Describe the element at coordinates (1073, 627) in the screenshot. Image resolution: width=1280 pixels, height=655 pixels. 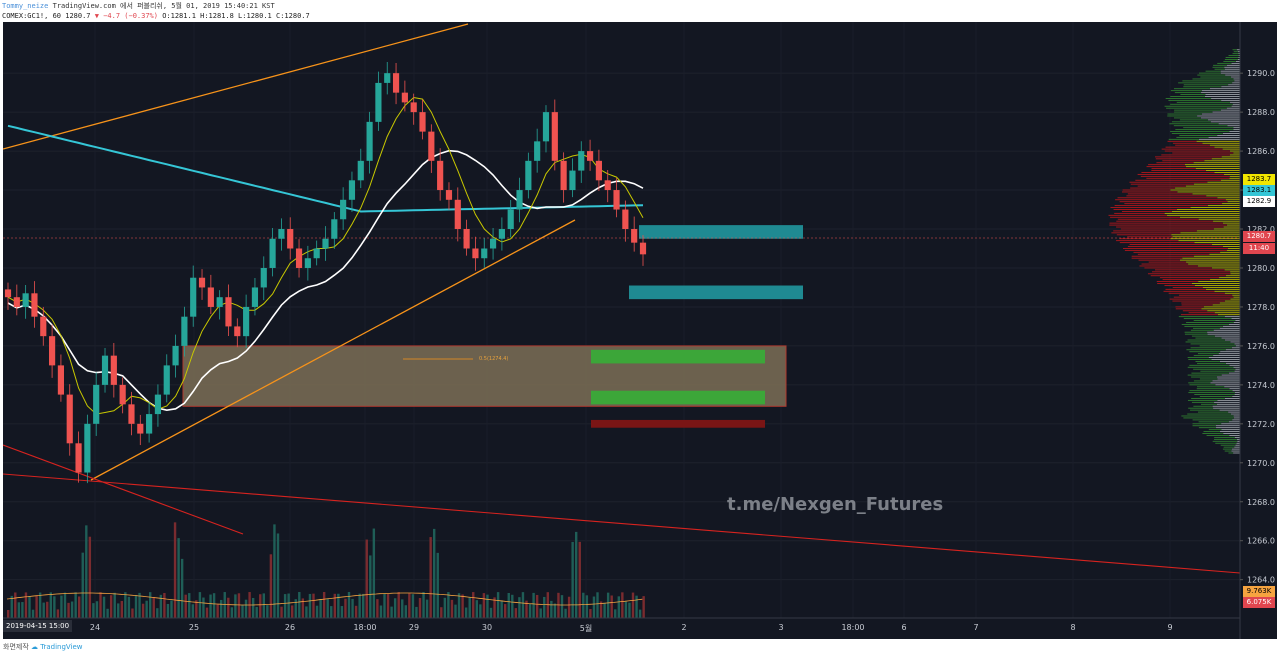
I see `time-tick-label: 8` at that location.